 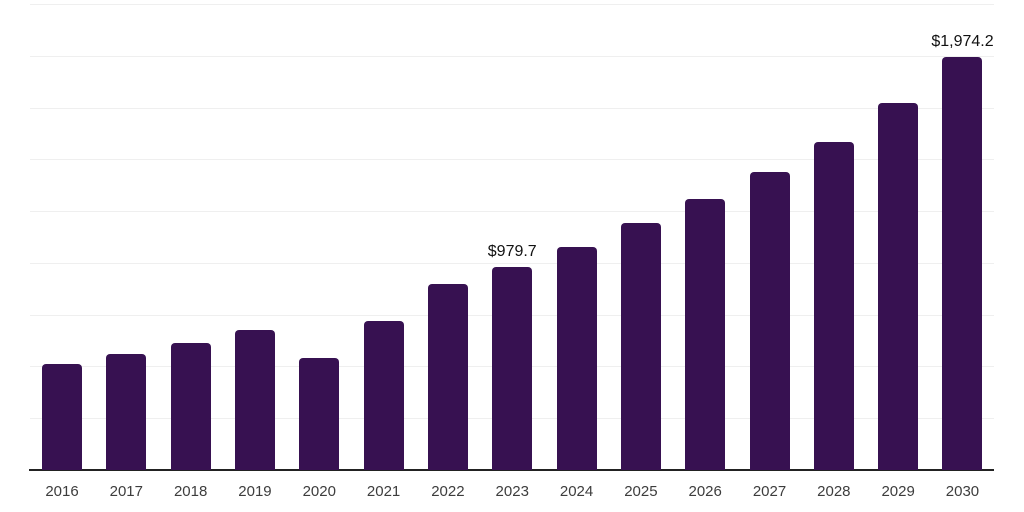 What do you see at coordinates (640, 346) in the screenshot?
I see `bar-2025` at bounding box center [640, 346].